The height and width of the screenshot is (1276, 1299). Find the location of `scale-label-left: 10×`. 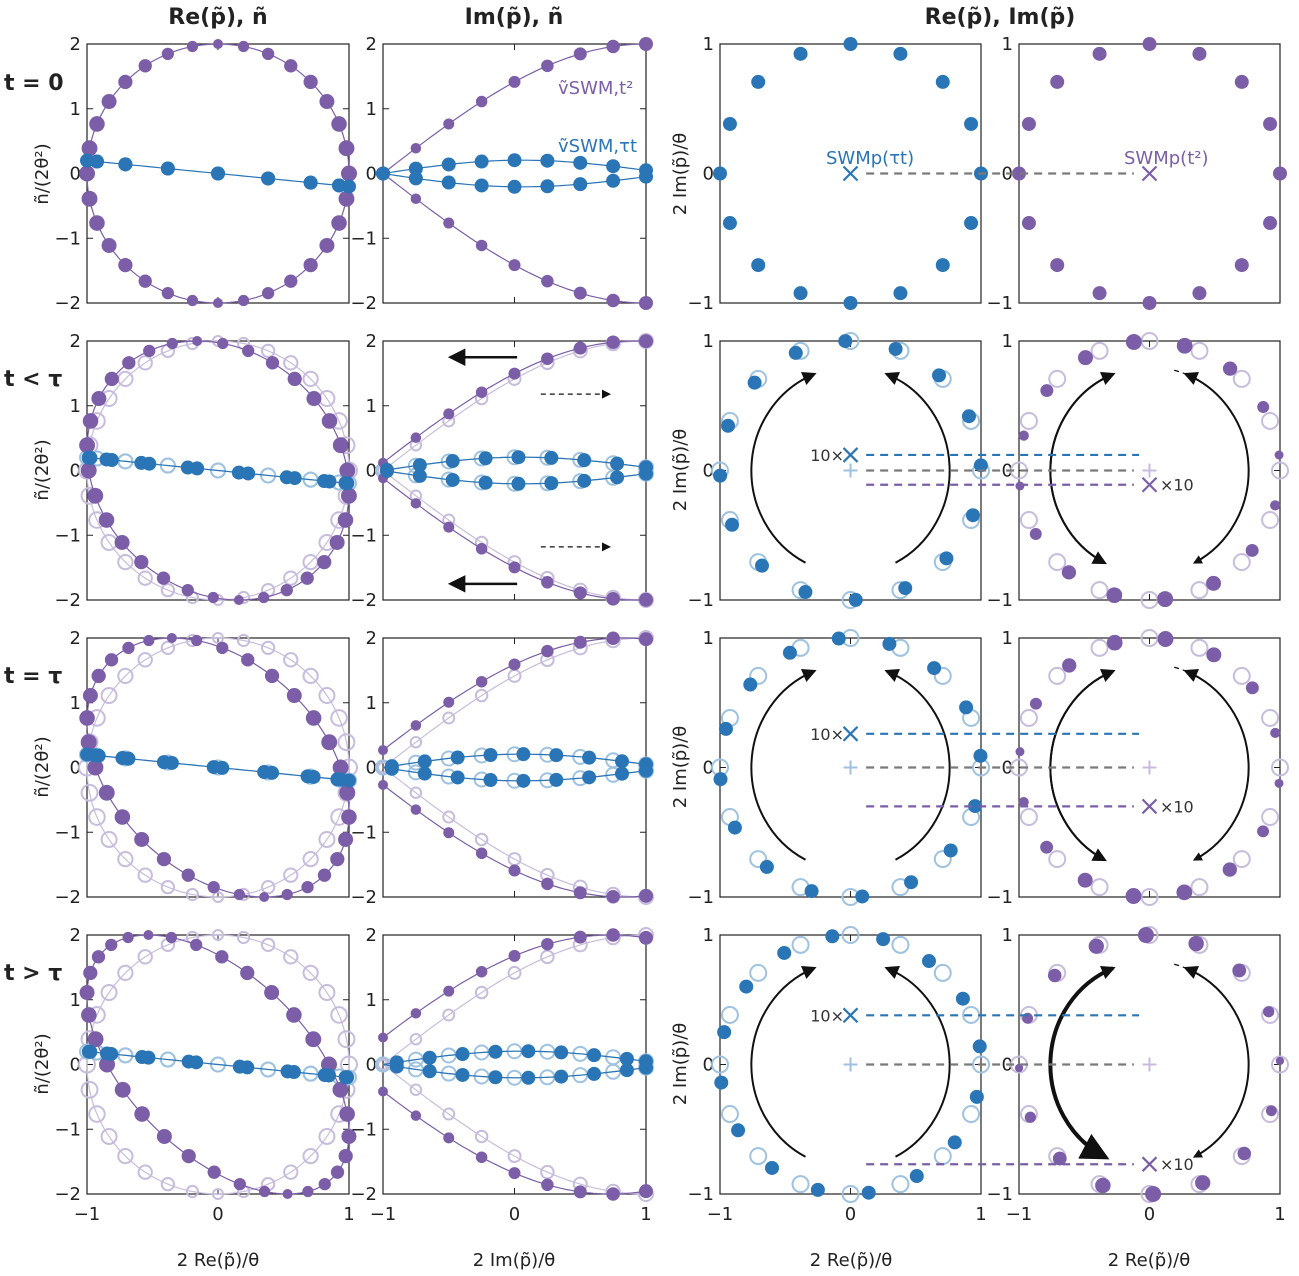

scale-label-left: 10× is located at coordinates (827, 1015).